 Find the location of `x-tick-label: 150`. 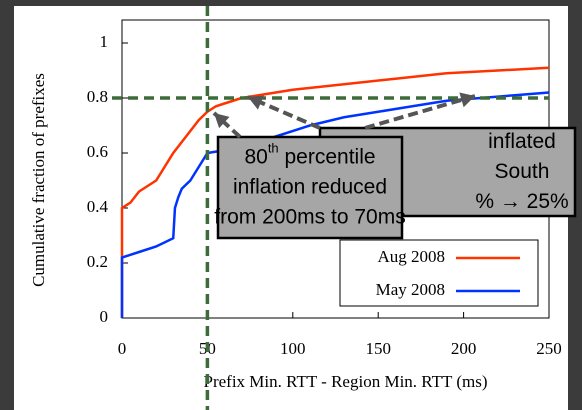

x-tick-label: 150 is located at coordinates (378, 348).